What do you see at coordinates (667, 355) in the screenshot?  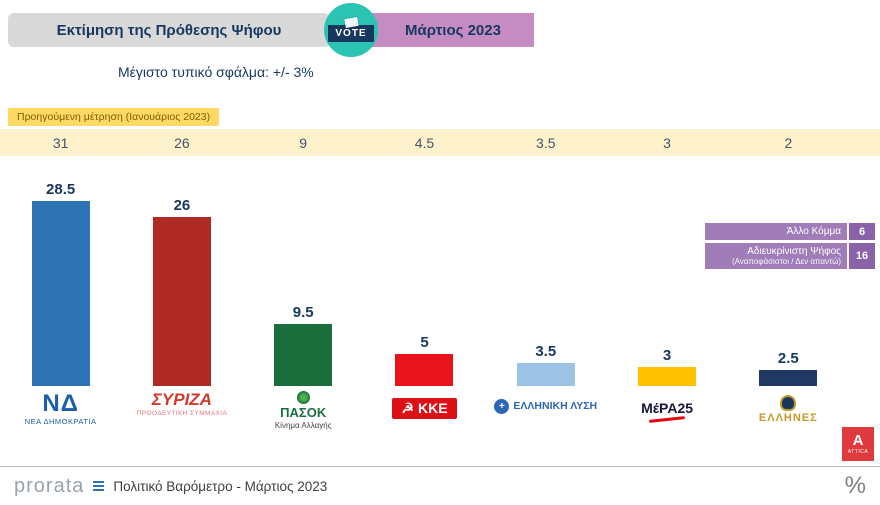 I see `bar-value-label: 3` at bounding box center [667, 355].